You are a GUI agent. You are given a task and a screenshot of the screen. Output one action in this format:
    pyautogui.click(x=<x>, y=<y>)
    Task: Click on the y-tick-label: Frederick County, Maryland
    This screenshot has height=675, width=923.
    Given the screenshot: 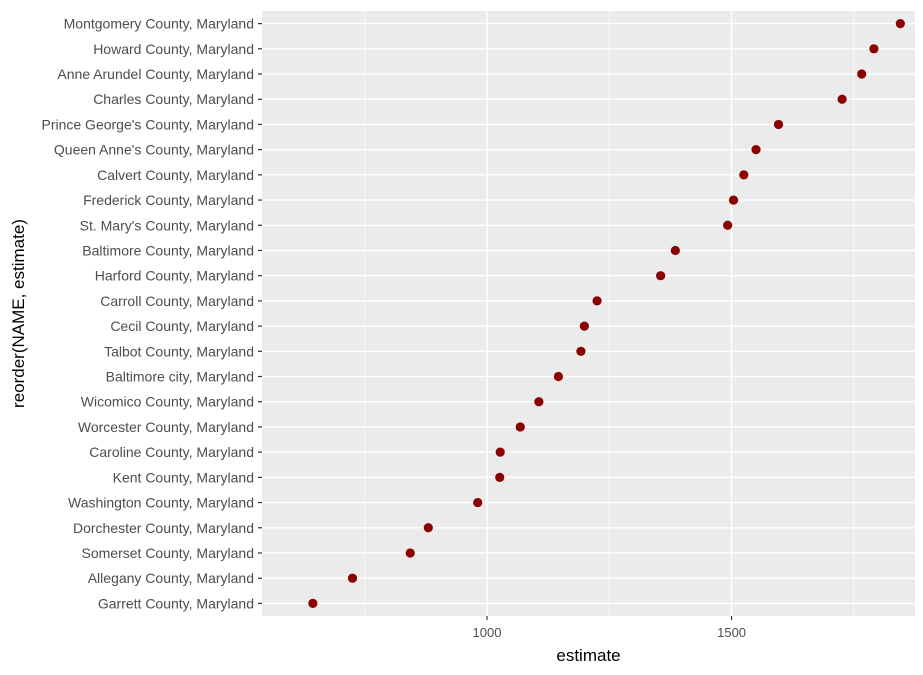 What is the action you would take?
    pyautogui.click(x=168, y=200)
    